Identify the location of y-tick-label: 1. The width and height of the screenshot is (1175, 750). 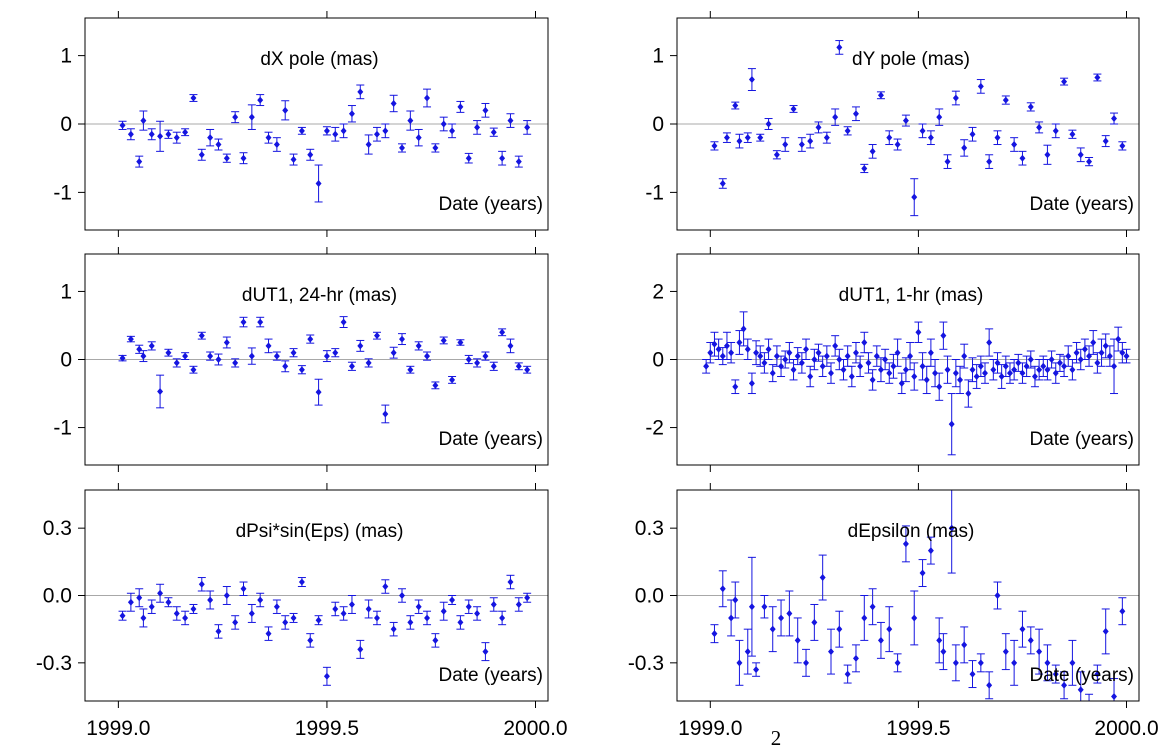
(66, 56).